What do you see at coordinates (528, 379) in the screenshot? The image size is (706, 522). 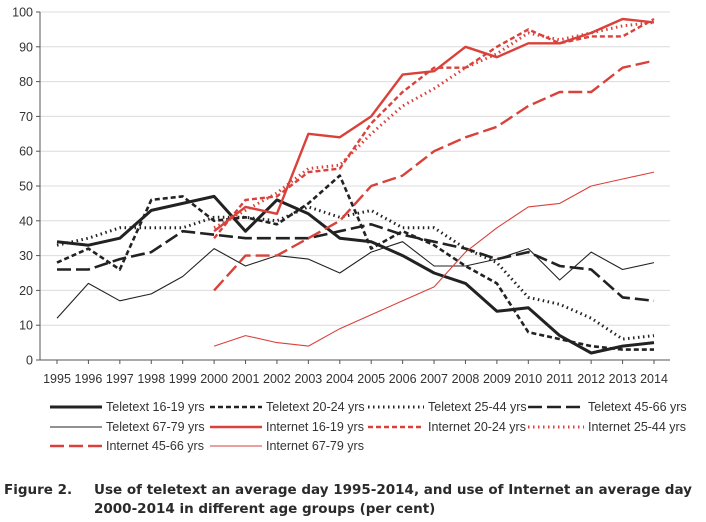 I see `x-tick-label-2010: 2010` at bounding box center [528, 379].